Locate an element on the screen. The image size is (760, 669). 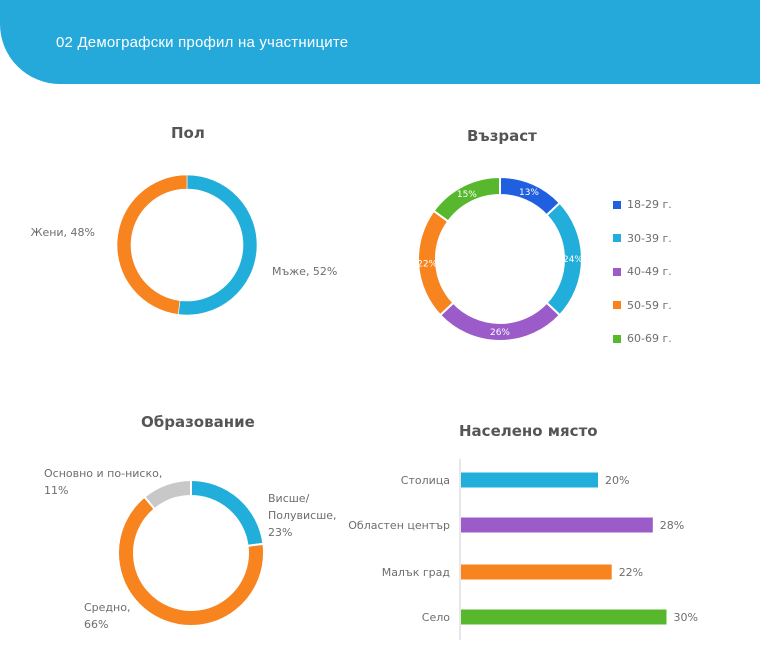
age-legend-item: 60-69 г. is located at coordinates (642, 339).